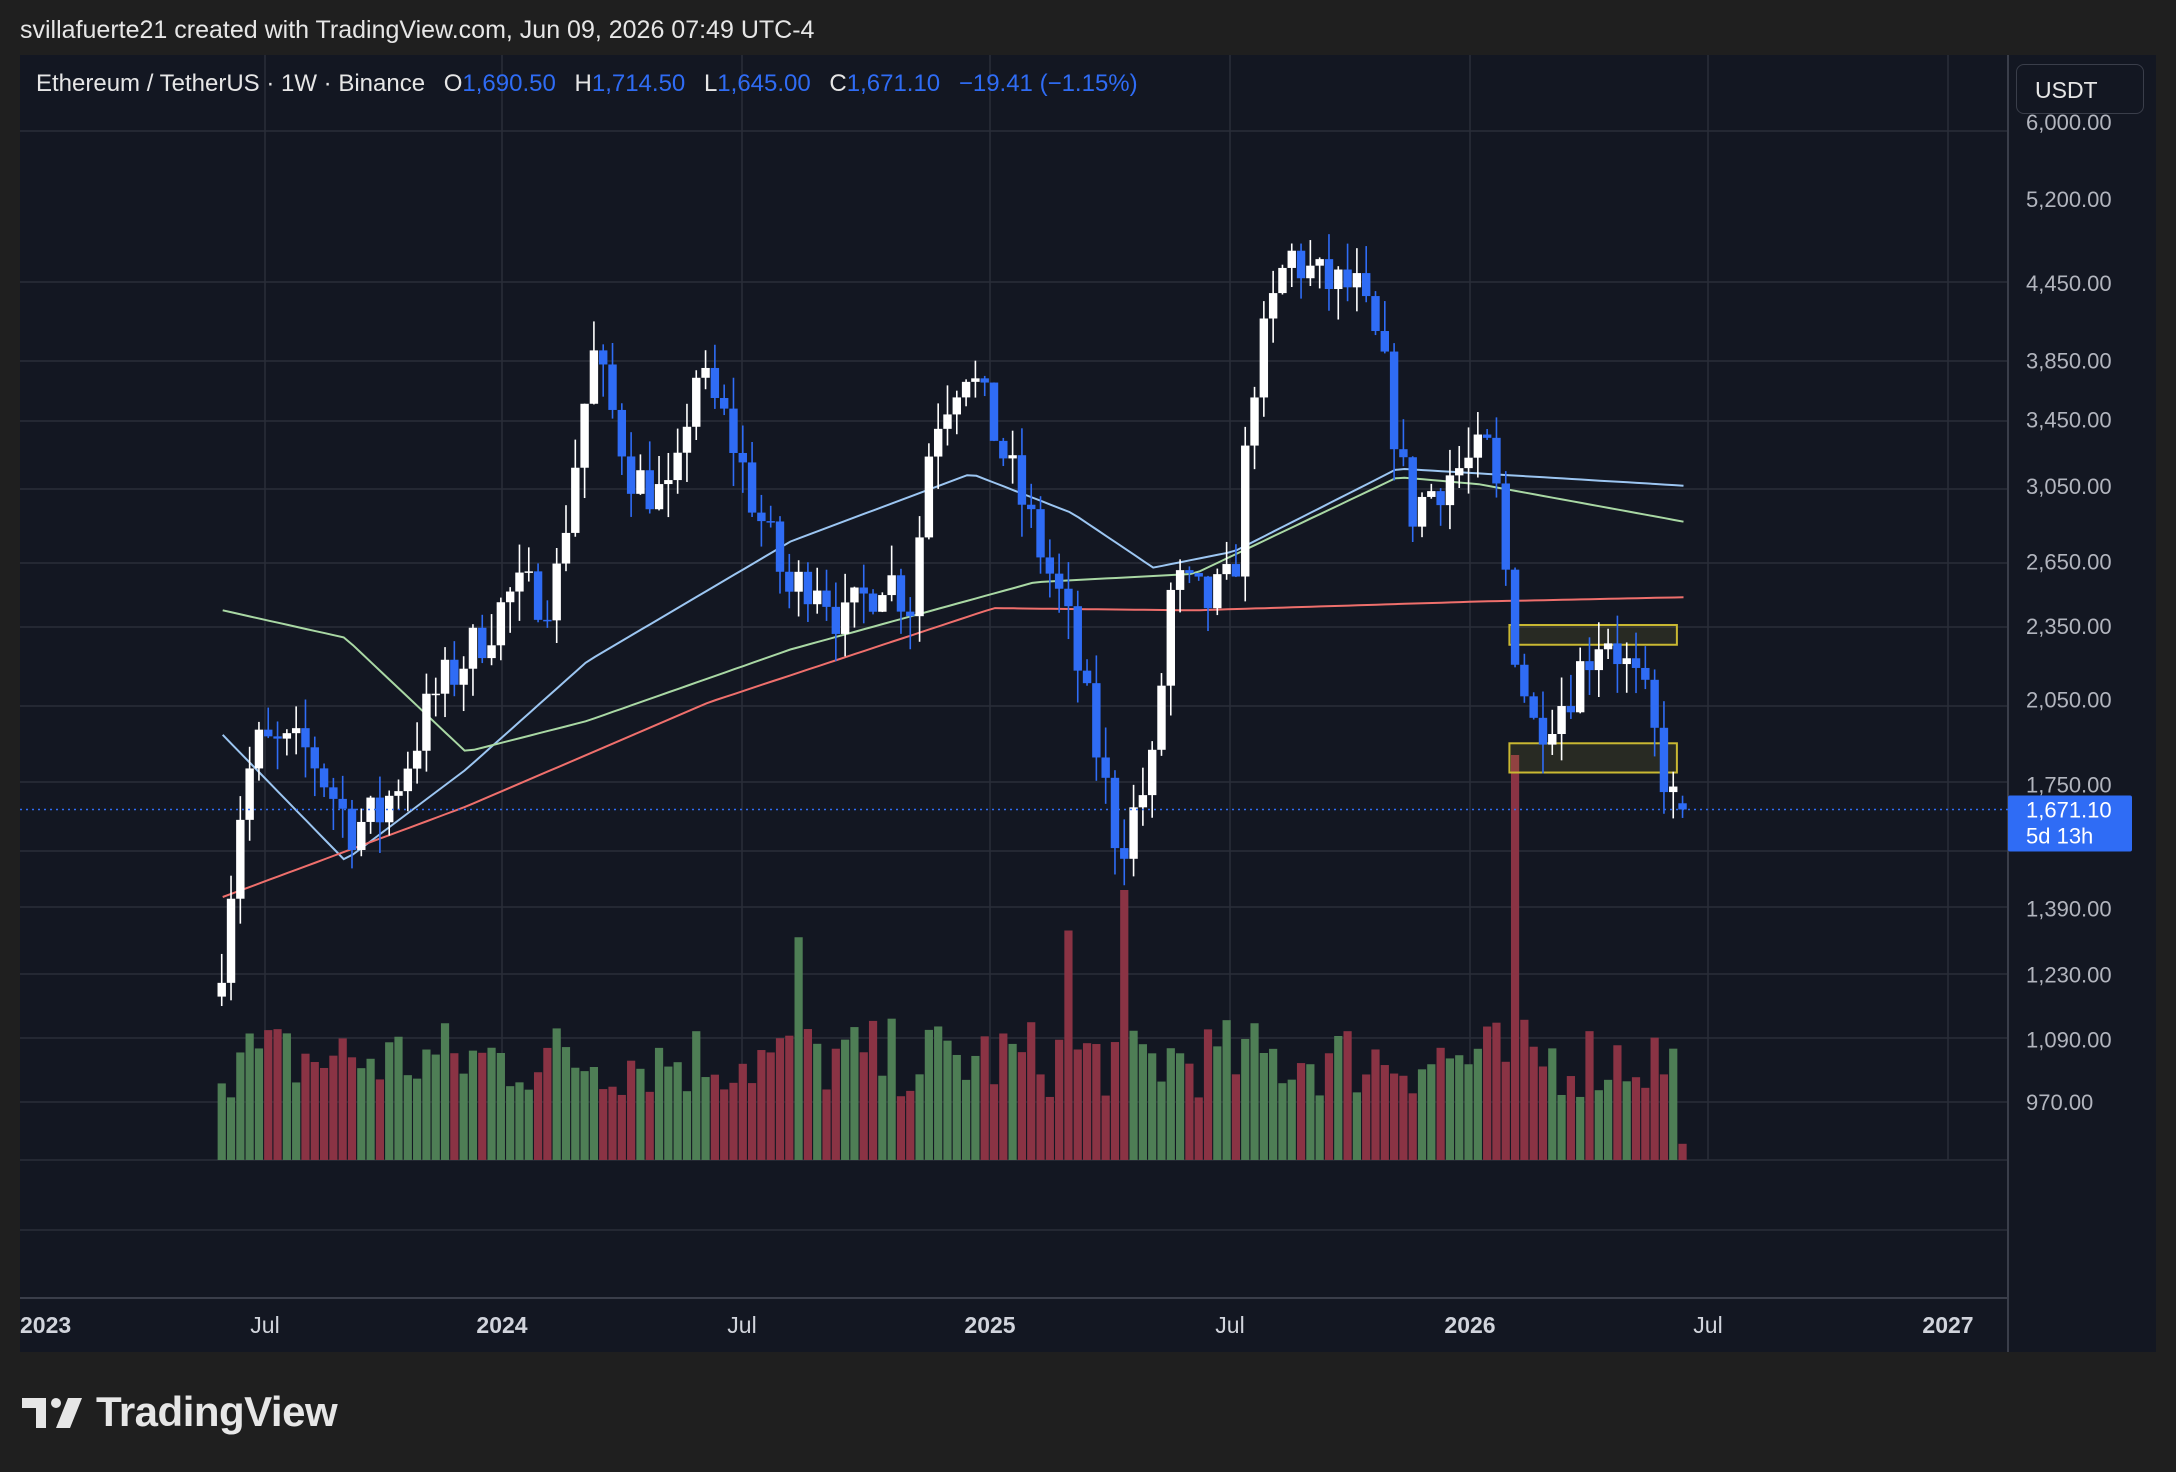 The height and width of the screenshot is (1472, 2176). What do you see at coordinates (2069, 199) in the screenshot?
I see `price-tick-label: 5,200.00` at bounding box center [2069, 199].